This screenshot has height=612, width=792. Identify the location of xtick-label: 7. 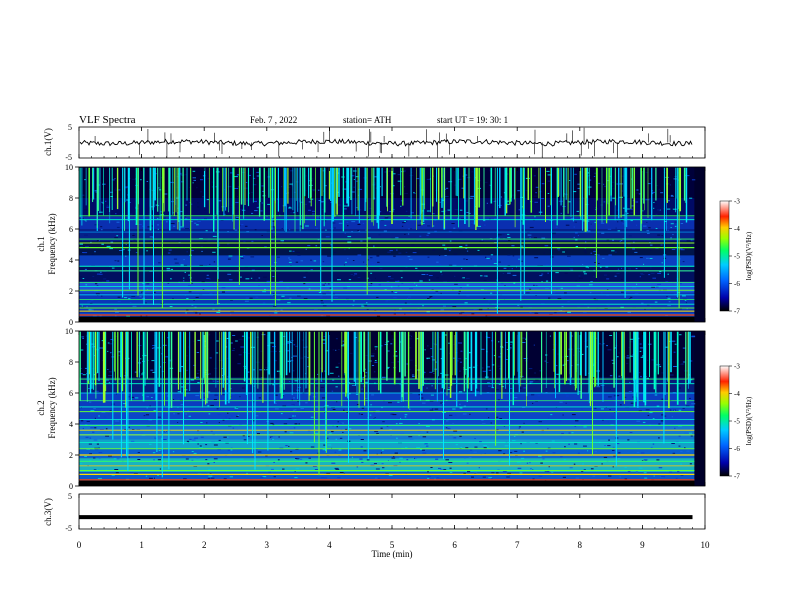
(517, 545).